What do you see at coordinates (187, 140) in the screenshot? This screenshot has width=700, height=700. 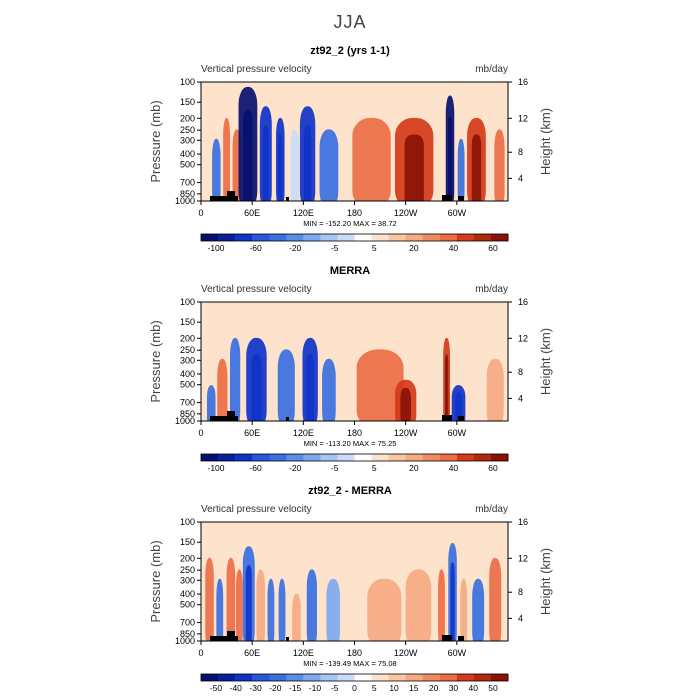 I see `y-tick-label: 300` at bounding box center [187, 140].